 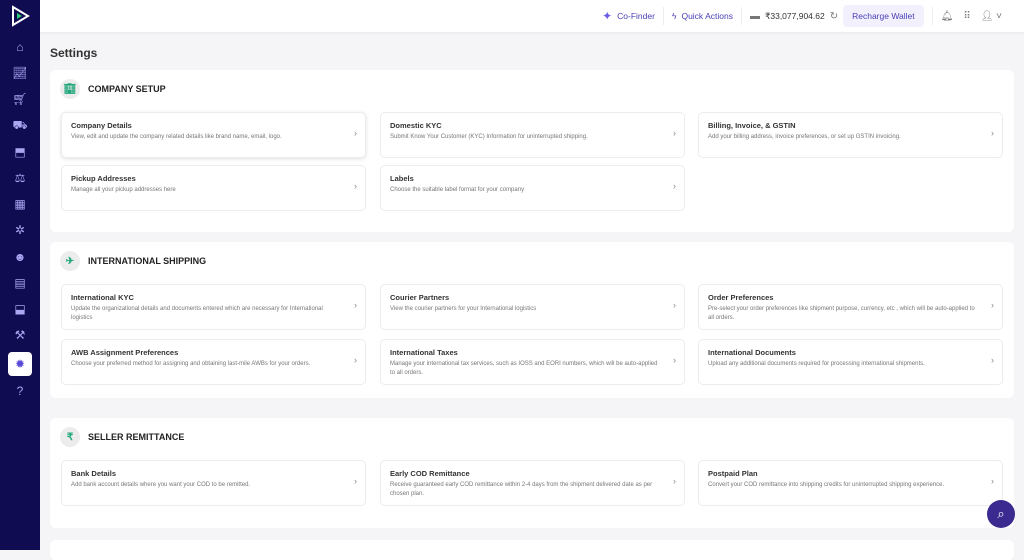 I want to click on search-icon: ⌕, so click(x=1001, y=513).